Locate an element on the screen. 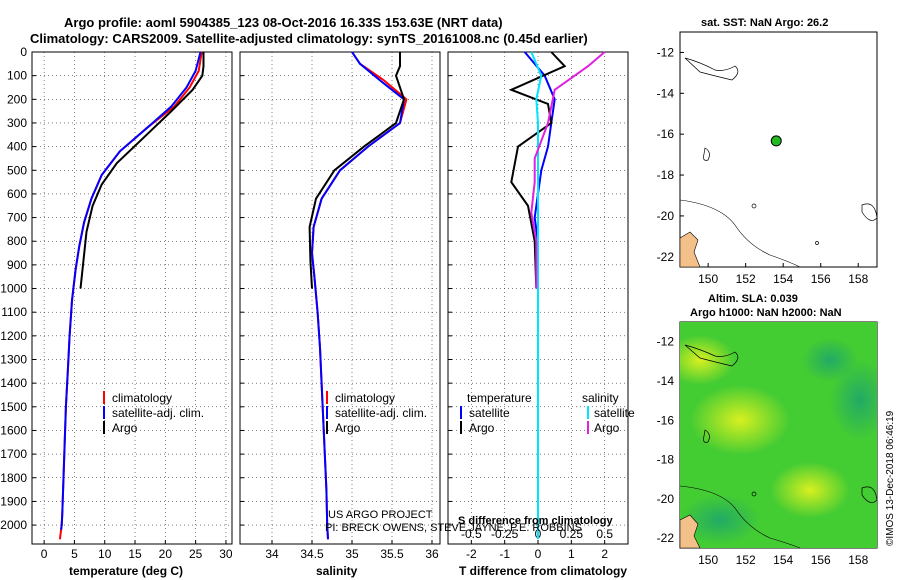 This screenshot has width=900, height=580. x-tick-label: 35.5 is located at coordinates (392, 554).